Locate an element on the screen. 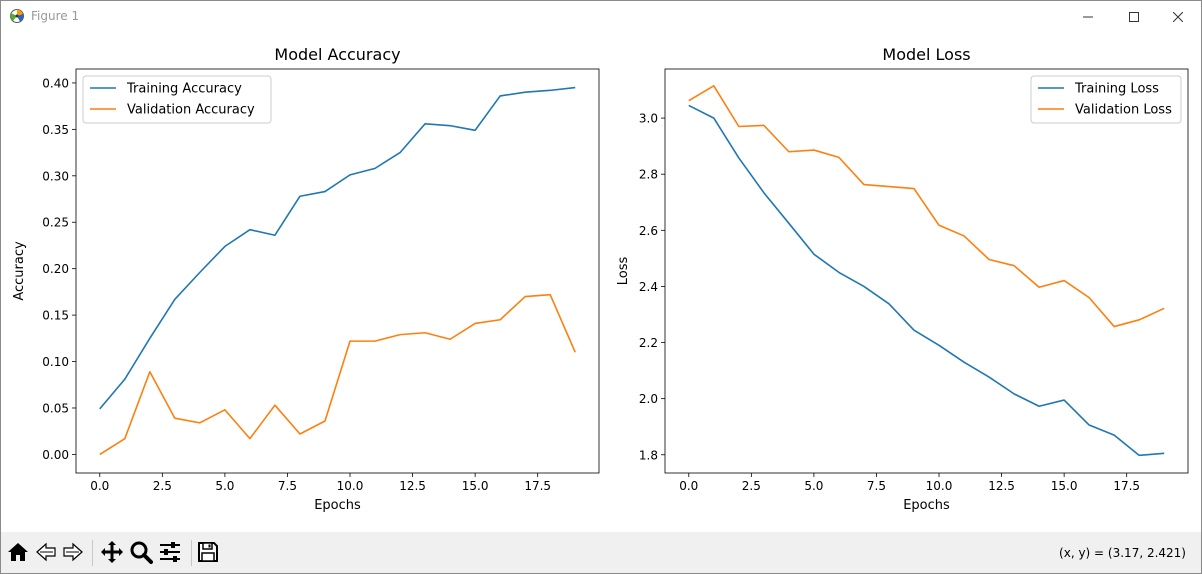 This screenshot has width=1202, height=574. chart-title: Model Loss is located at coordinates (926, 54).